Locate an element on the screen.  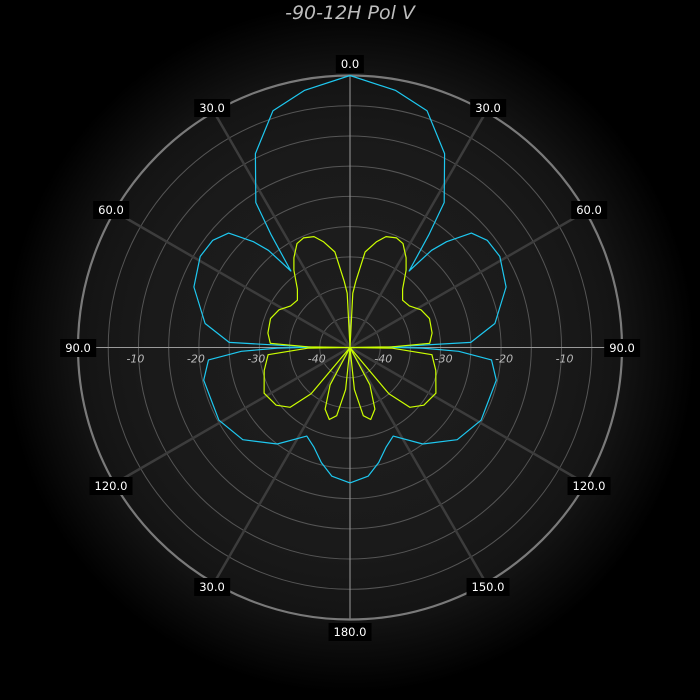
chart-title: -90-12H Pol V is located at coordinates (350, 13).